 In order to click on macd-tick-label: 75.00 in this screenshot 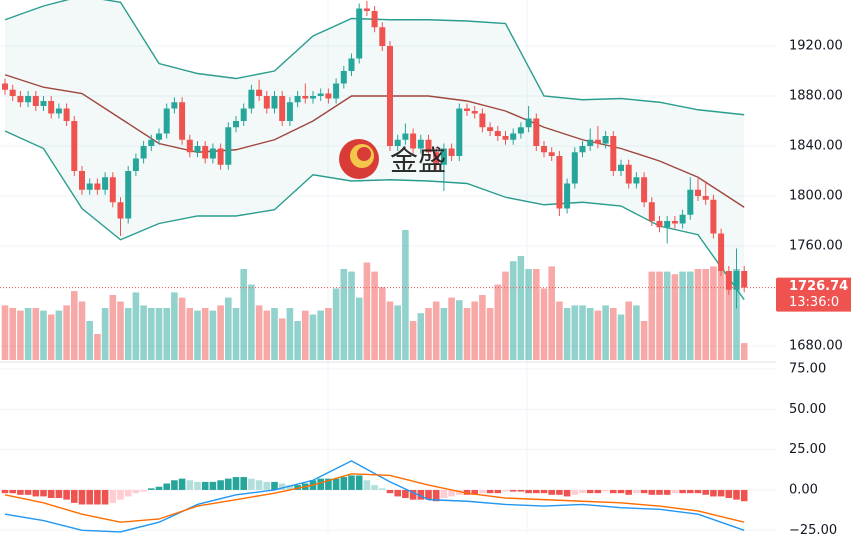, I will do `click(807, 368)`.